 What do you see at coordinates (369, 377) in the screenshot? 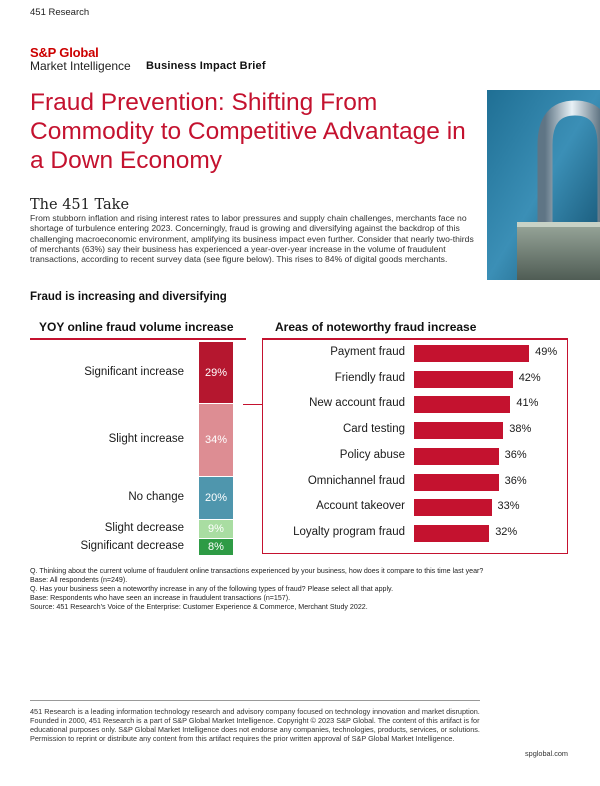
I see `bar-category-label: Friendly fraud` at bounding box center [369, 377].